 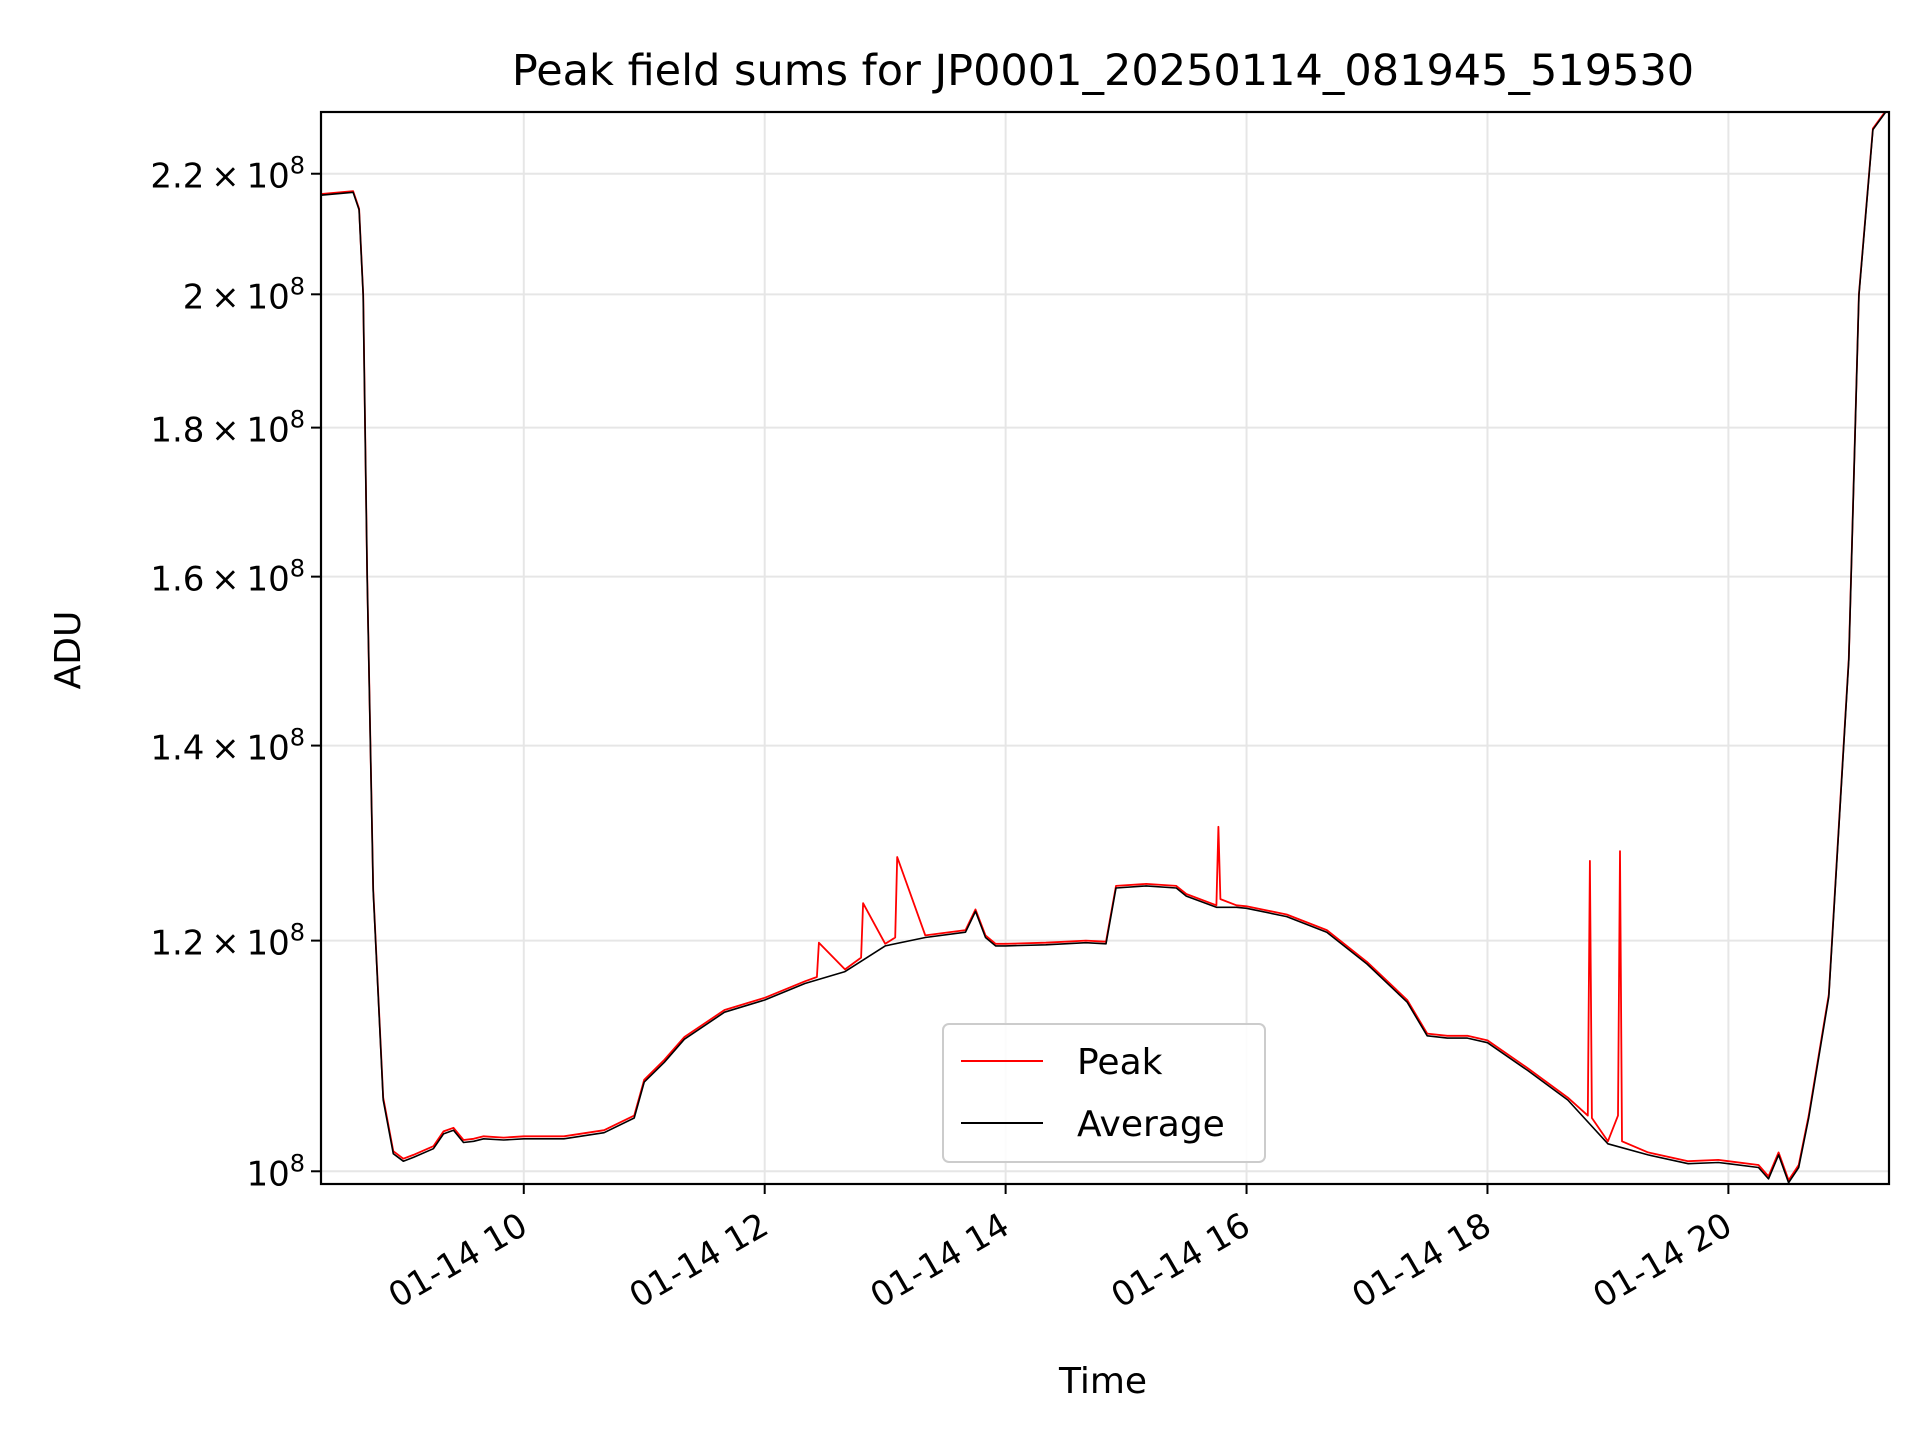 I want to click on x-axis-label: Time, so click(x=1102, y=1381).